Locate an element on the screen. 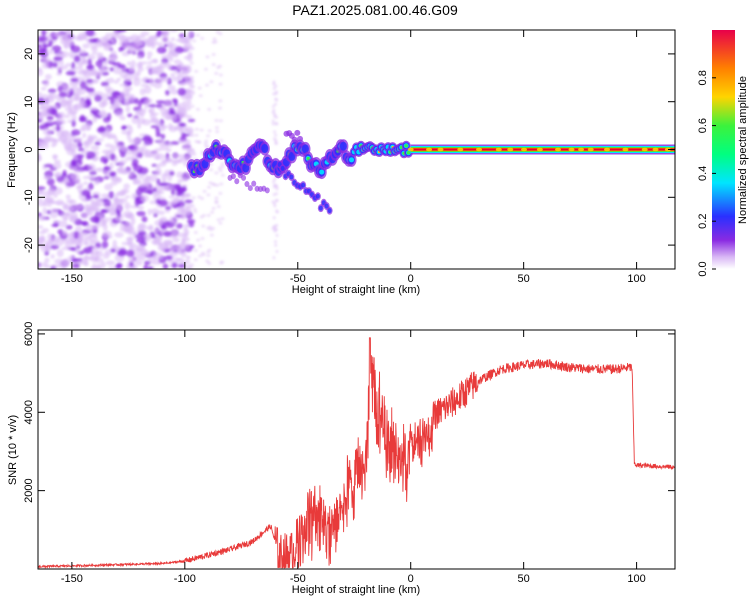 The image size is (750, 600). colorbar-tick-label: 0.2 is located at coordinates (703, 221).